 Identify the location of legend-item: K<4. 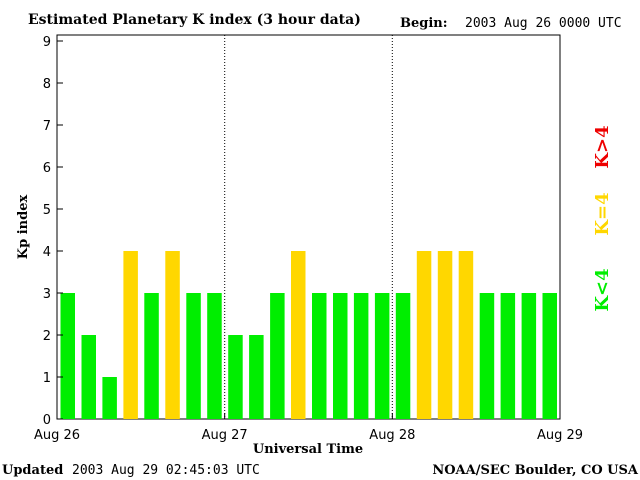
(602, 289).